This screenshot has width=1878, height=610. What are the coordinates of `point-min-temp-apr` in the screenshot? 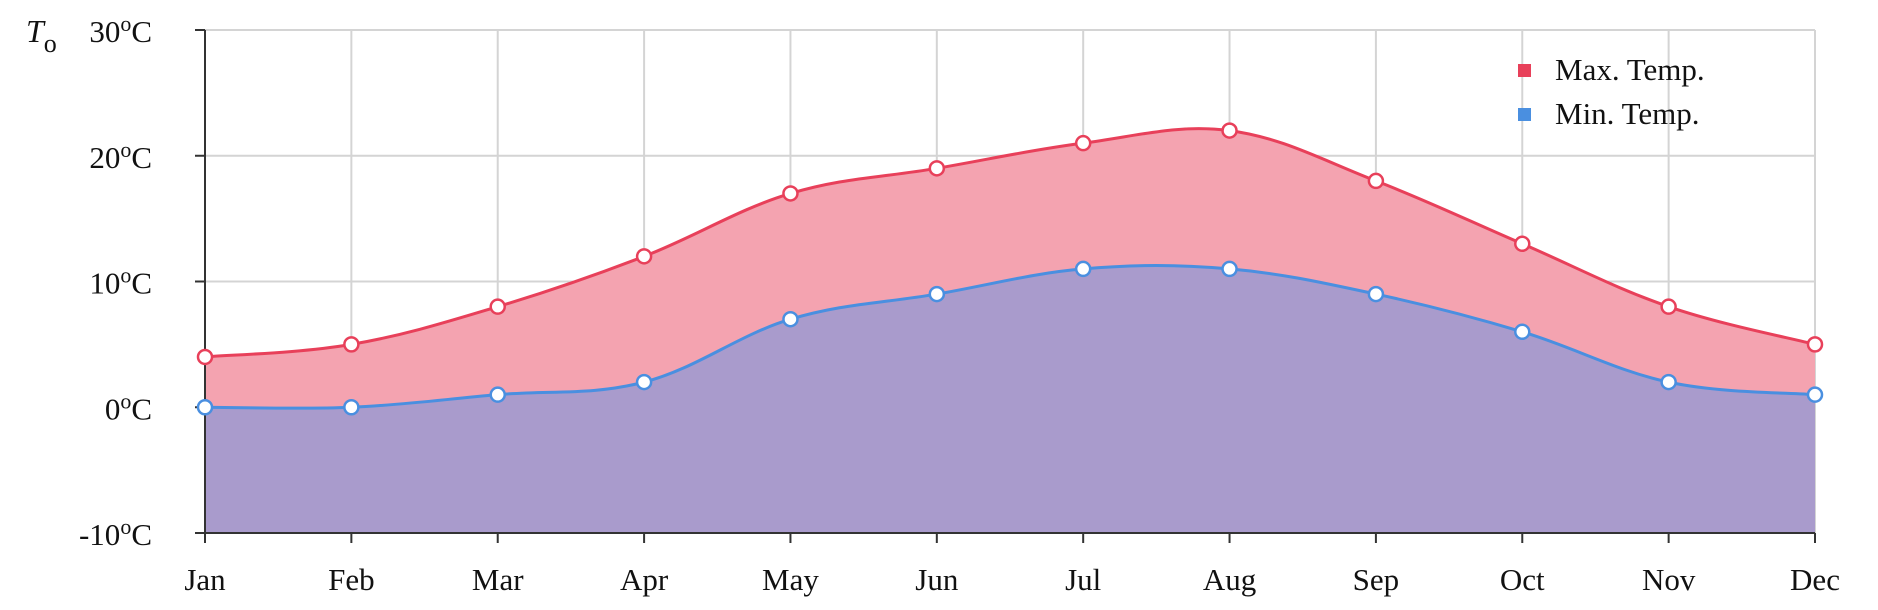 It's located at (644, 382).